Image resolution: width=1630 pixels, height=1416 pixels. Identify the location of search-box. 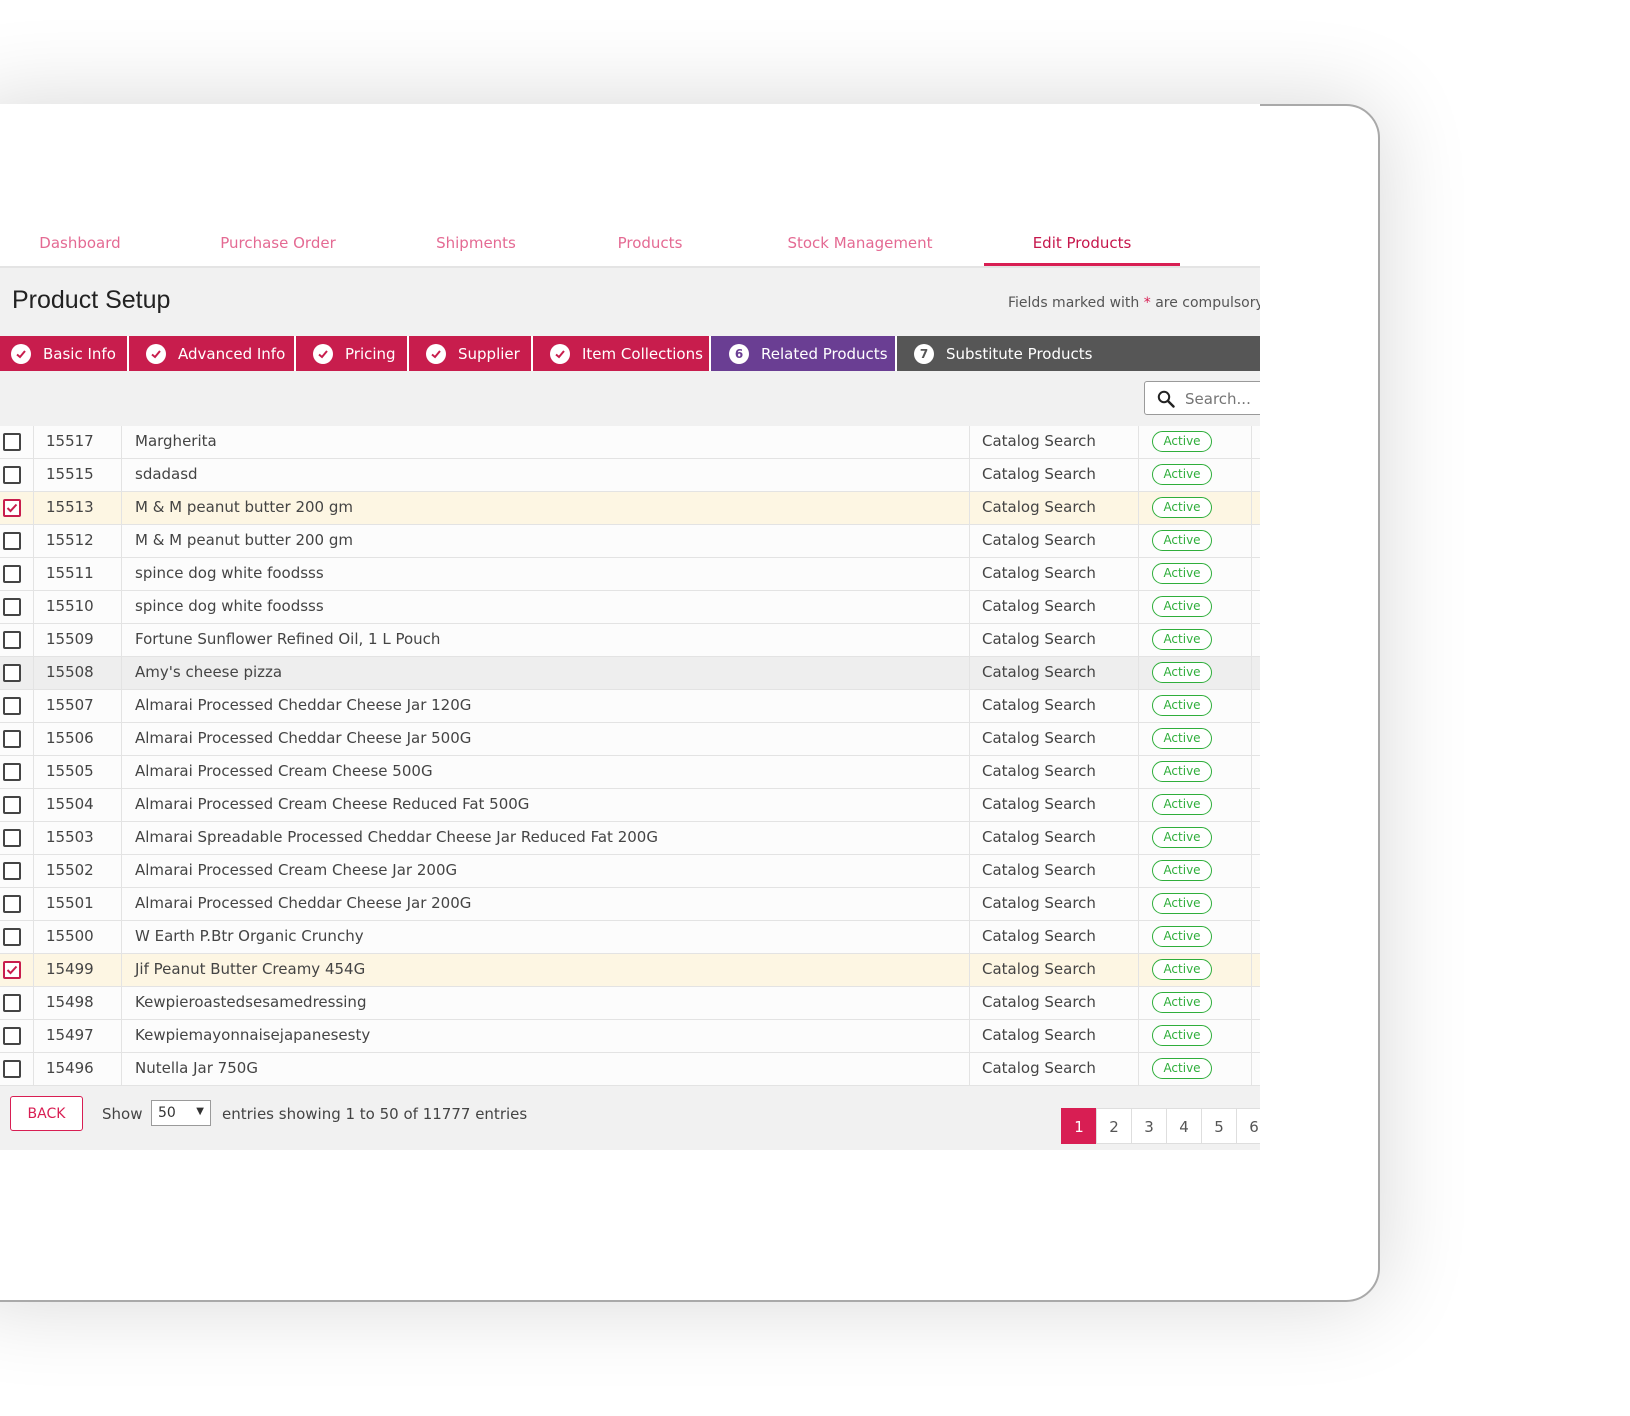
(1202, 398).